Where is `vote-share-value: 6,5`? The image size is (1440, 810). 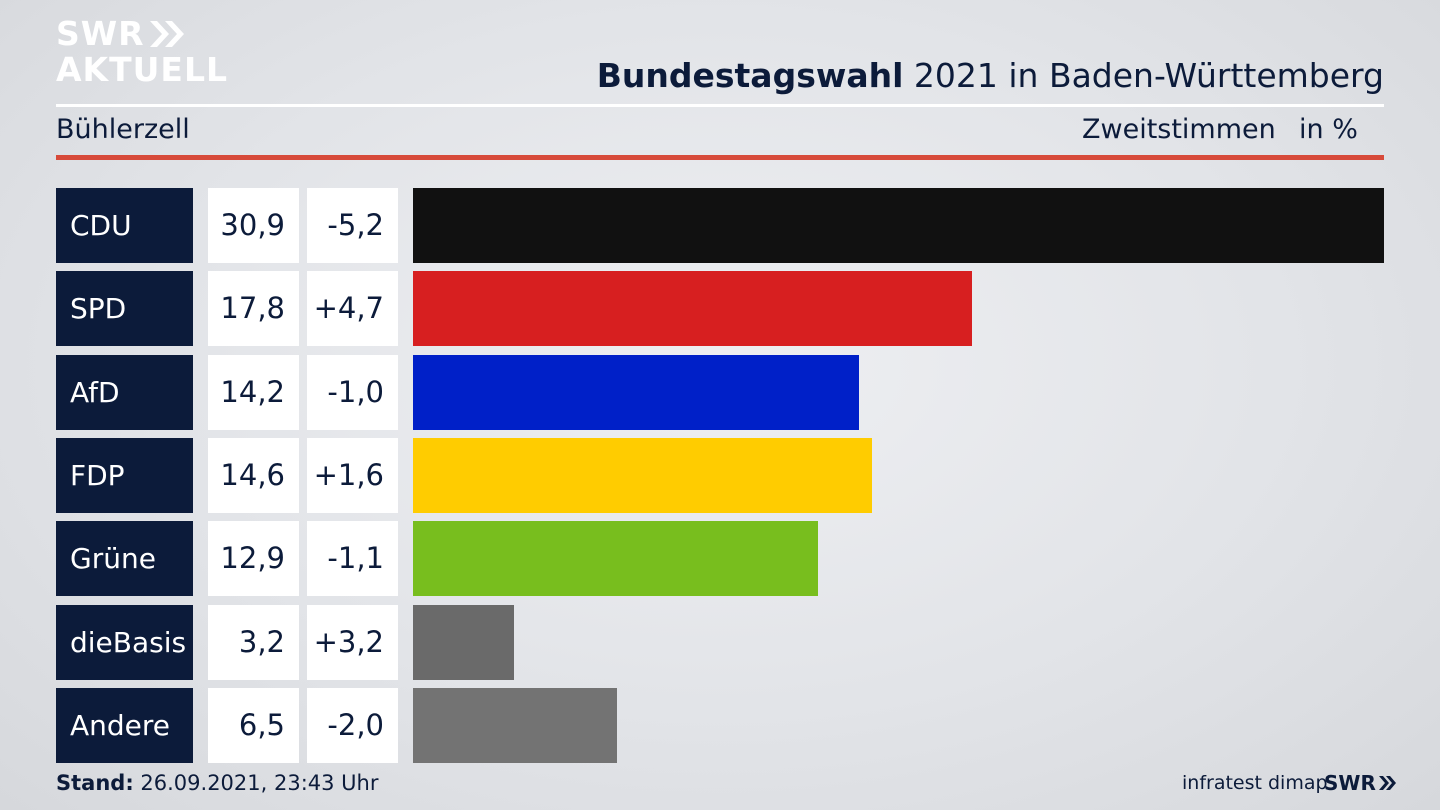
vote-share-value: 6,5 is located at coordinates (253, 725).